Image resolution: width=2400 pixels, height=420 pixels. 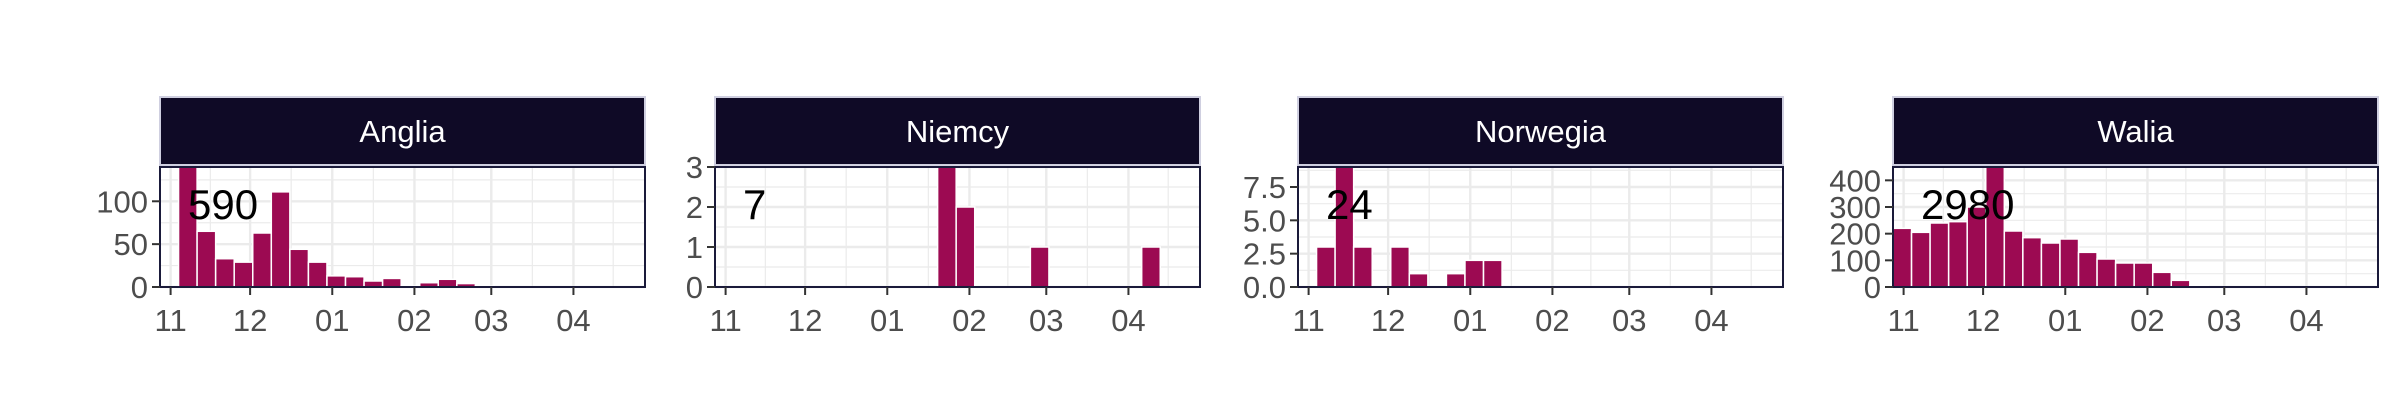 What do you see at coordinates (694, 167) in the screenshot?
I see `y-tick-label: 3` at bounding box center [694, 167].